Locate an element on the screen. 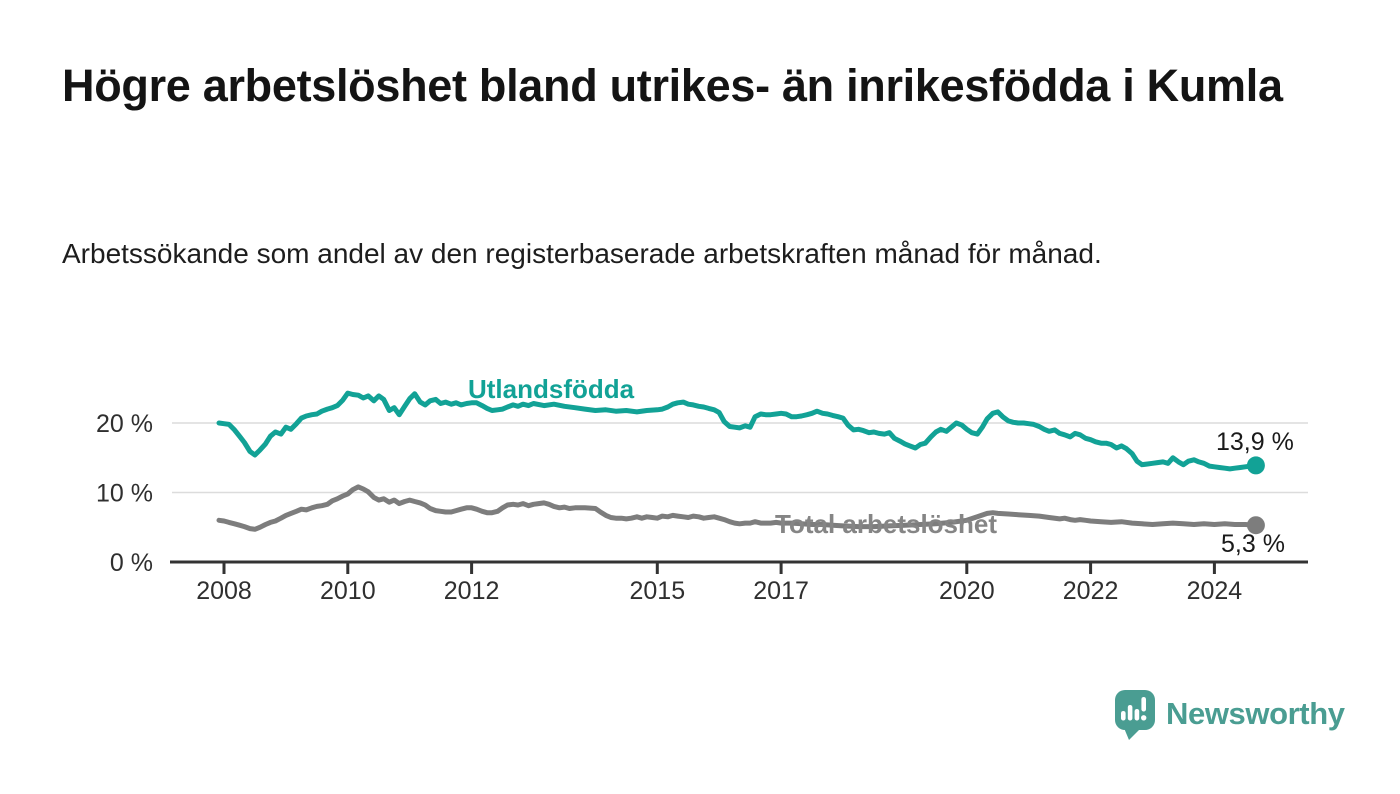  x-tick-label: 2015 is located at coordinates (657, 591).